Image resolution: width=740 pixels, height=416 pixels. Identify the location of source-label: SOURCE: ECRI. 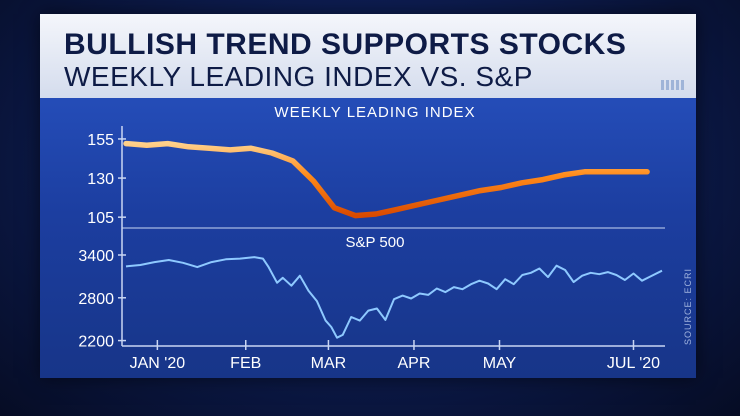
(688, 306).